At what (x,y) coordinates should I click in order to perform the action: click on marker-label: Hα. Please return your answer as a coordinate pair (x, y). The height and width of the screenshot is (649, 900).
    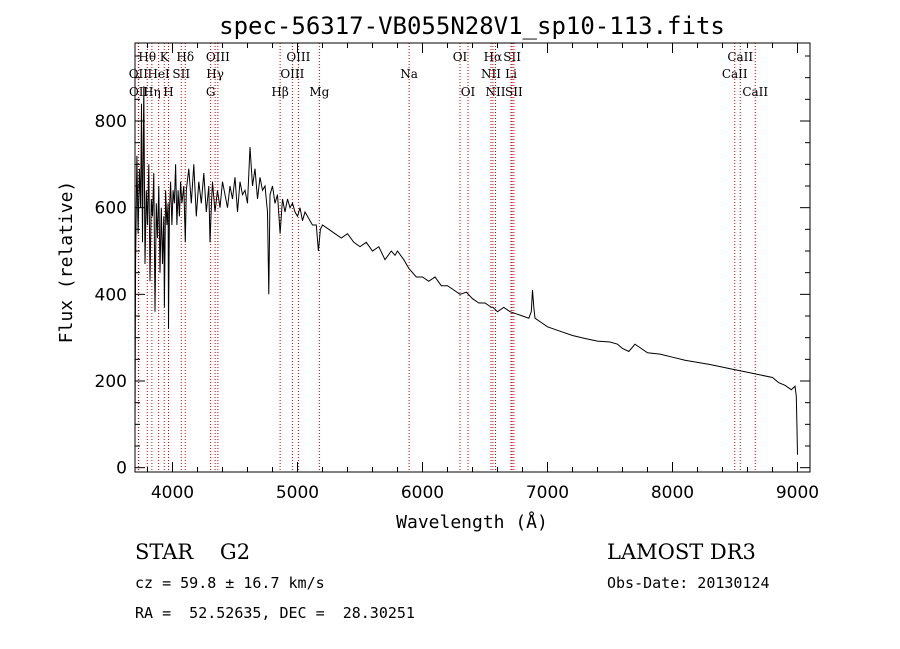
    Looking at the image, I should click on (493, 57).